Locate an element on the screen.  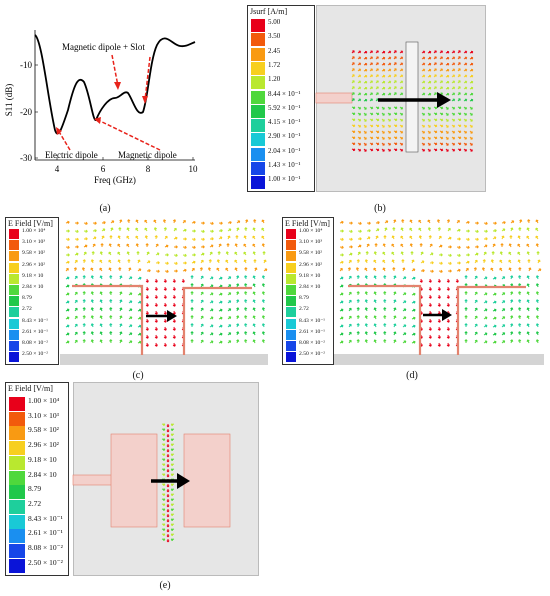
current-field-b is located at coordinates (394, 97).